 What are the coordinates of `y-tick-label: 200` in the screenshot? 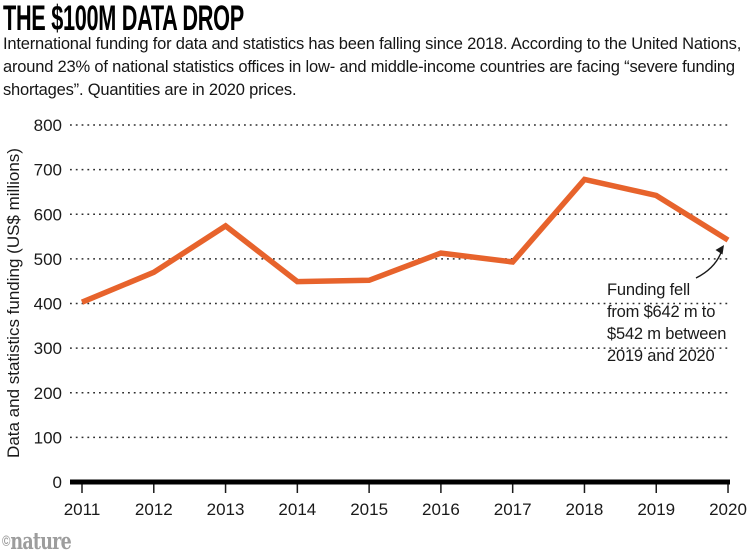 It's located at (48, 393).